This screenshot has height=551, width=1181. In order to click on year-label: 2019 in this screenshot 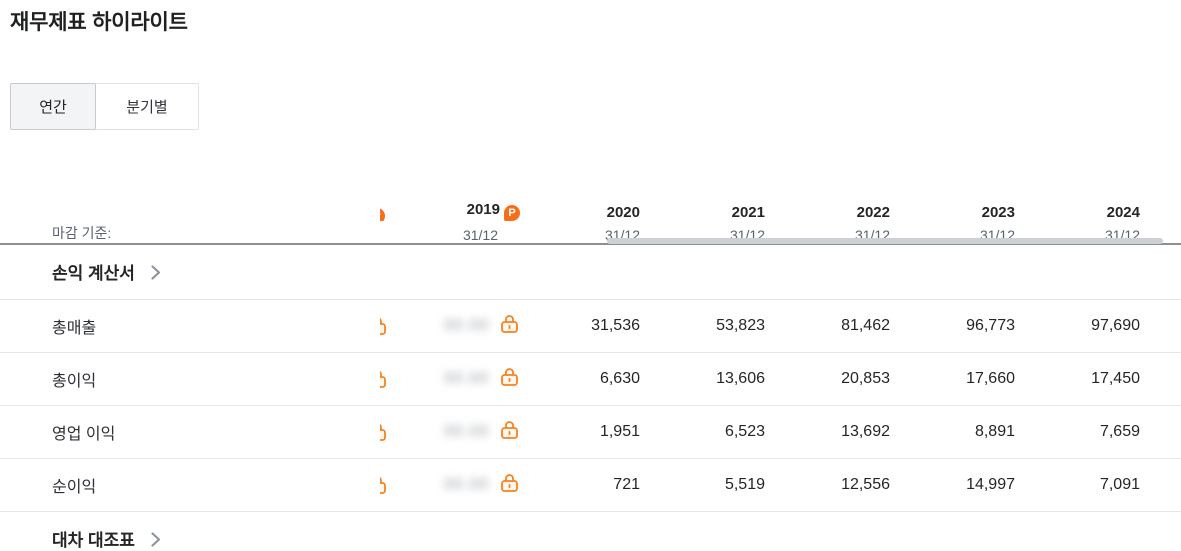, I will do `click(483, 209)`.